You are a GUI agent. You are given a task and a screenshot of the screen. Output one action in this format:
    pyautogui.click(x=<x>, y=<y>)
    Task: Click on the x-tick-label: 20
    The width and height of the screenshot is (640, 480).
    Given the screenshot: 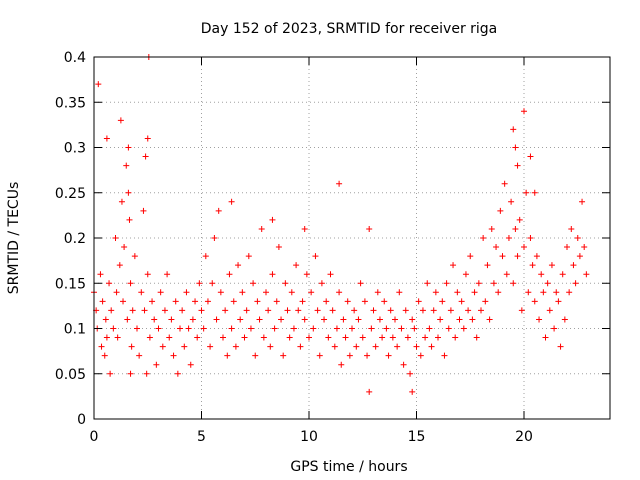 What is the action you would take?
    pyautogui.click(x=524, y=437)
    